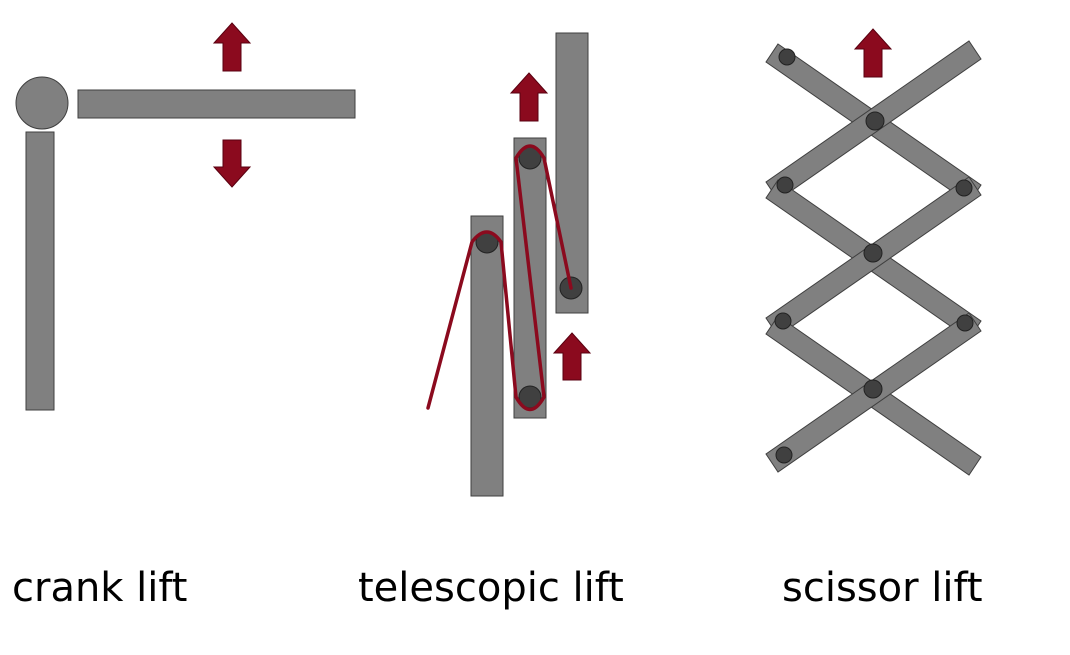 The image size is (1070, 655). I want to click on scissor-lift-diagram, so click(873, 252).